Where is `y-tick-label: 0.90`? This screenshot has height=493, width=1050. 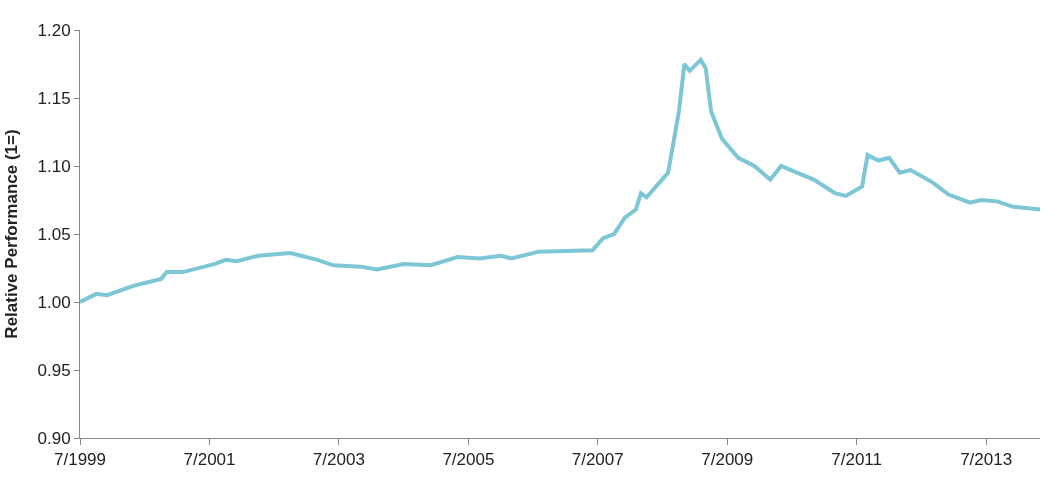
y-tick-label: 0.90 is located at coordinates (54, 438).